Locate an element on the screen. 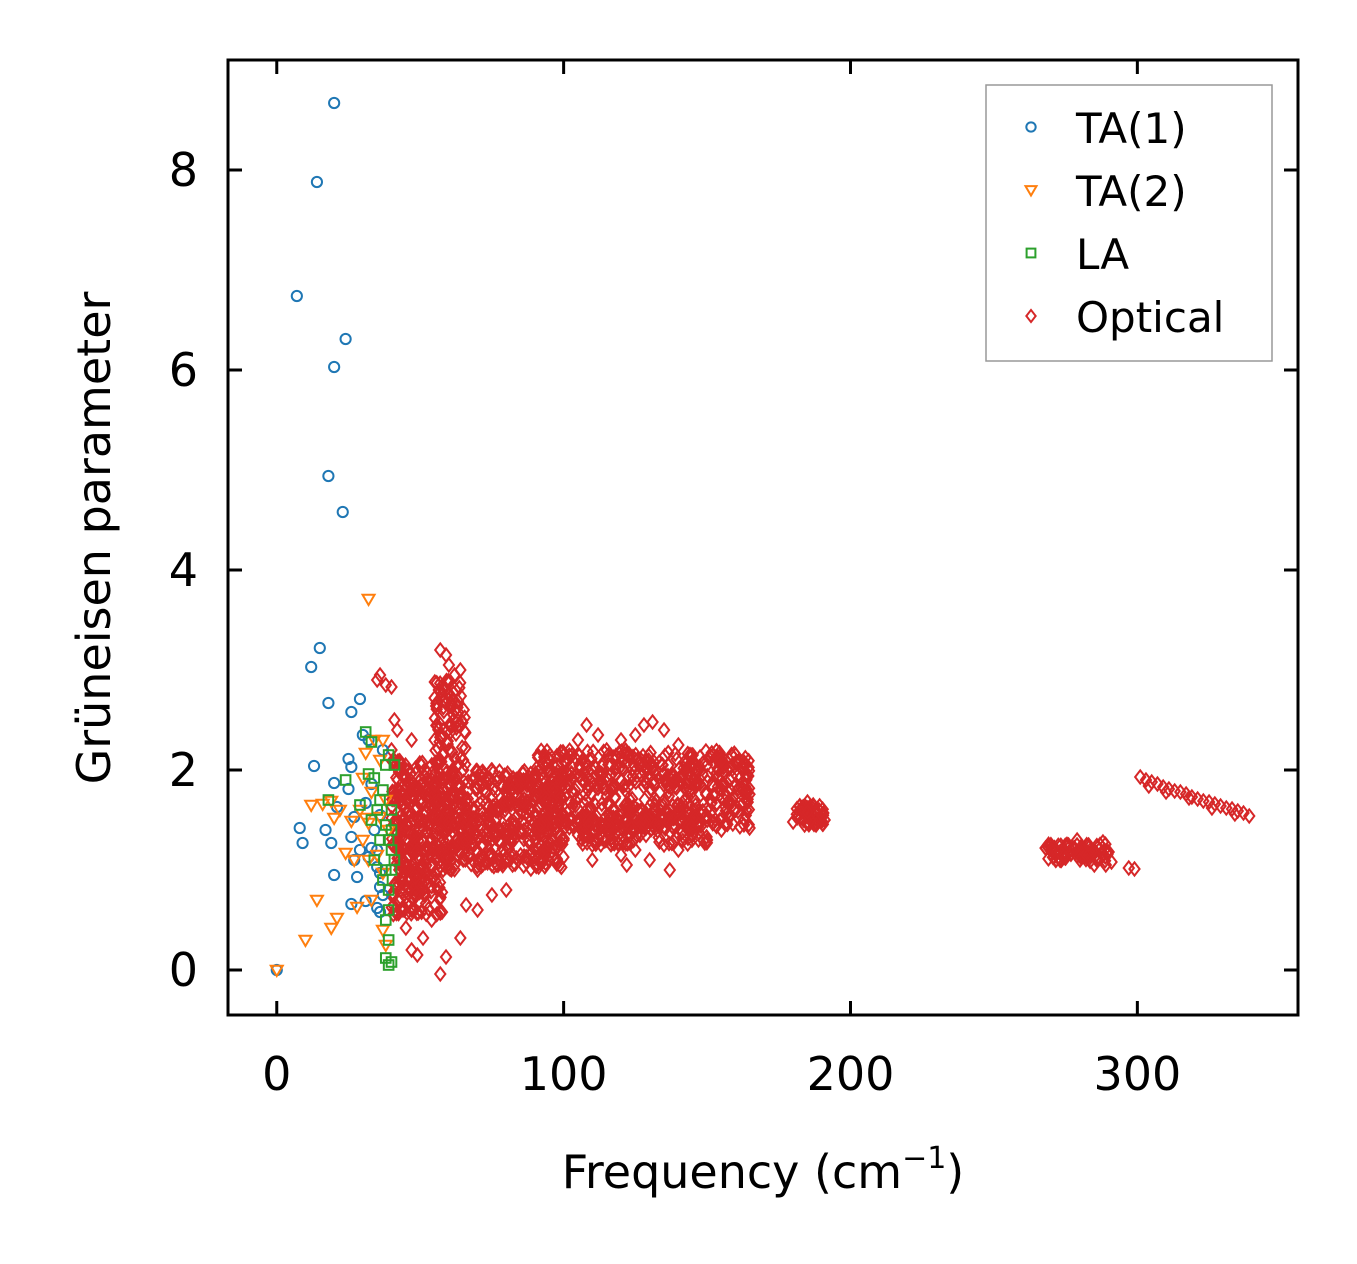 The image size is (1357, 1264). y-tick-label: 8 is located at coordinates (183, 170).